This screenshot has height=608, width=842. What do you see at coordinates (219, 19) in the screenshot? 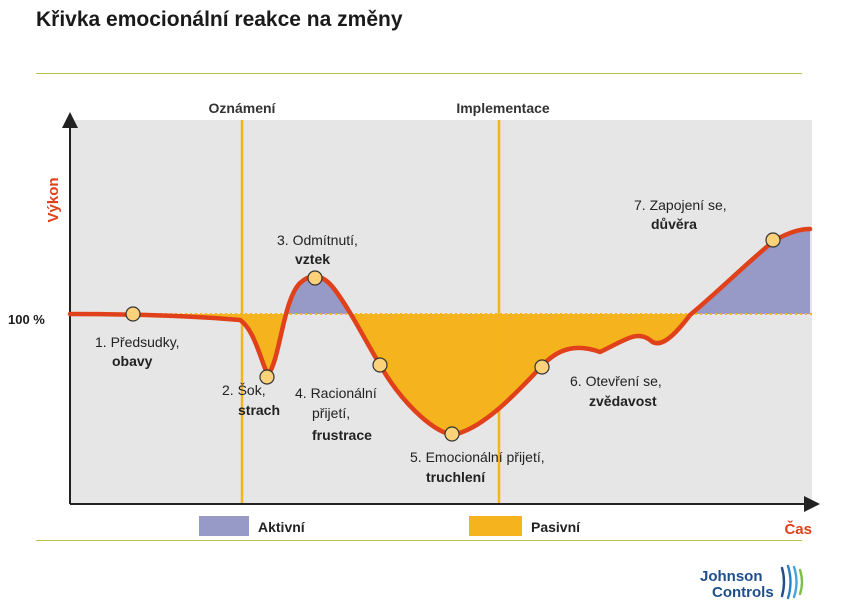
I see `page-title: Křivka emocionální reakce na změny` at bounding box center [219, 19].